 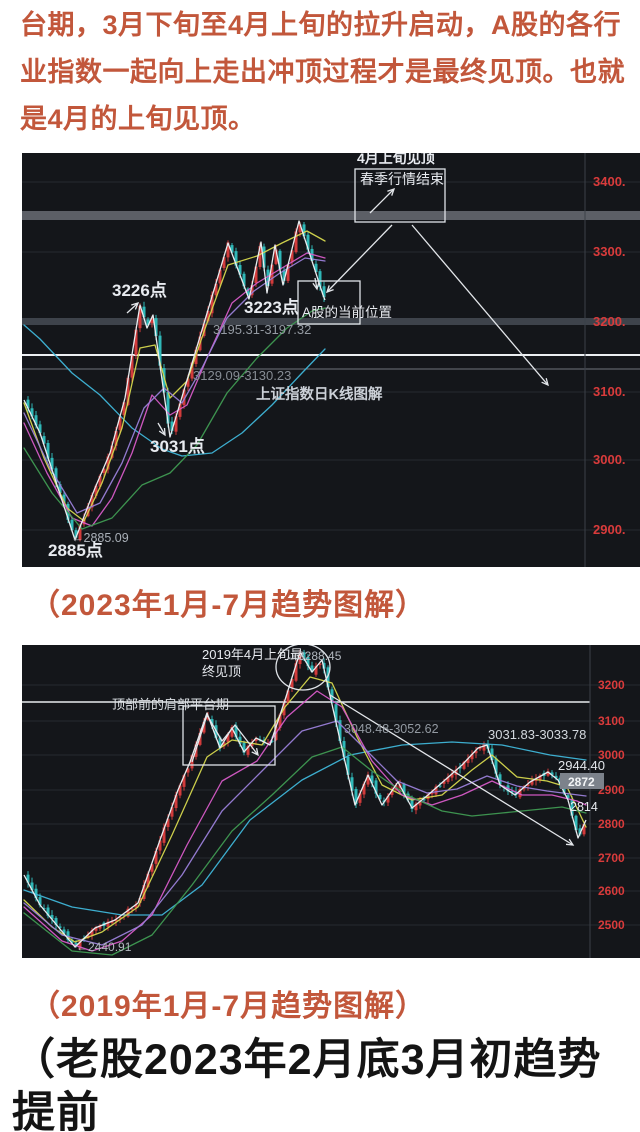 I want to click on ma-line-ma10-magenta, so click(x=174, y=389).